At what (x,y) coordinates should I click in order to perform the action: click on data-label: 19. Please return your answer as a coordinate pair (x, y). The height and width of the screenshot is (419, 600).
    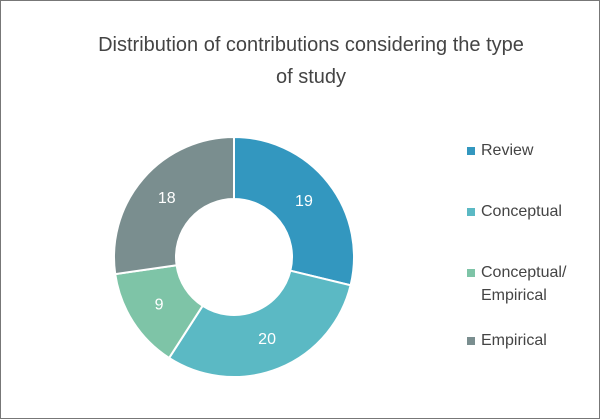
    Looking at the image, I should click on (304, 201).